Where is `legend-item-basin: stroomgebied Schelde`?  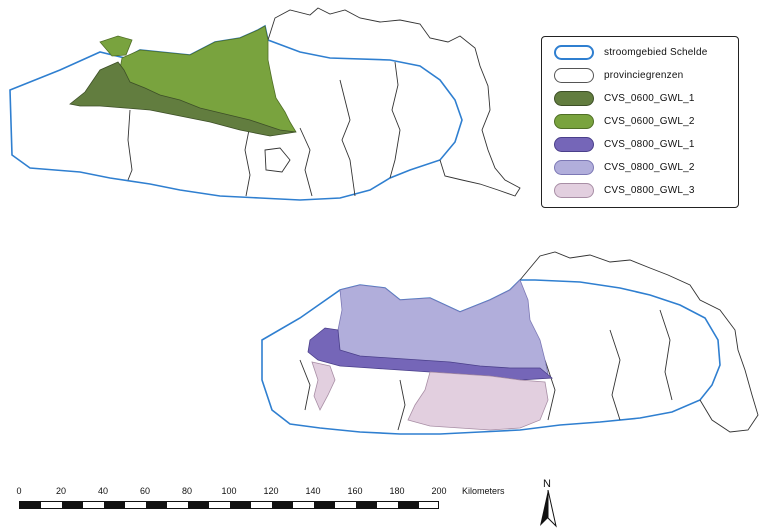
legend-item-basin: stroomgebied Schelde is located at coordinates (631, 52).